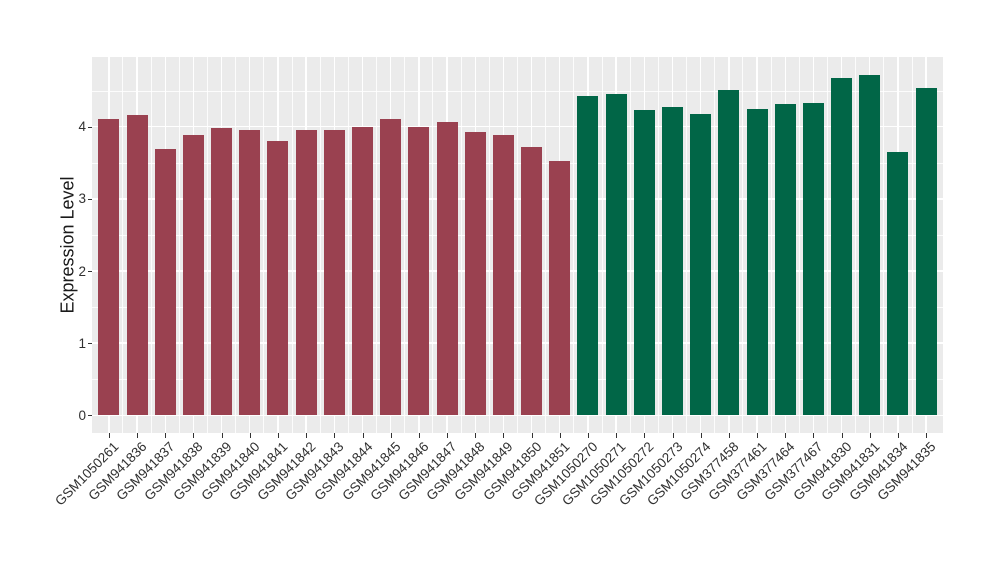 The image size is (1000, 580). I want to click on y-tick-label: 2, so click(82, 271).